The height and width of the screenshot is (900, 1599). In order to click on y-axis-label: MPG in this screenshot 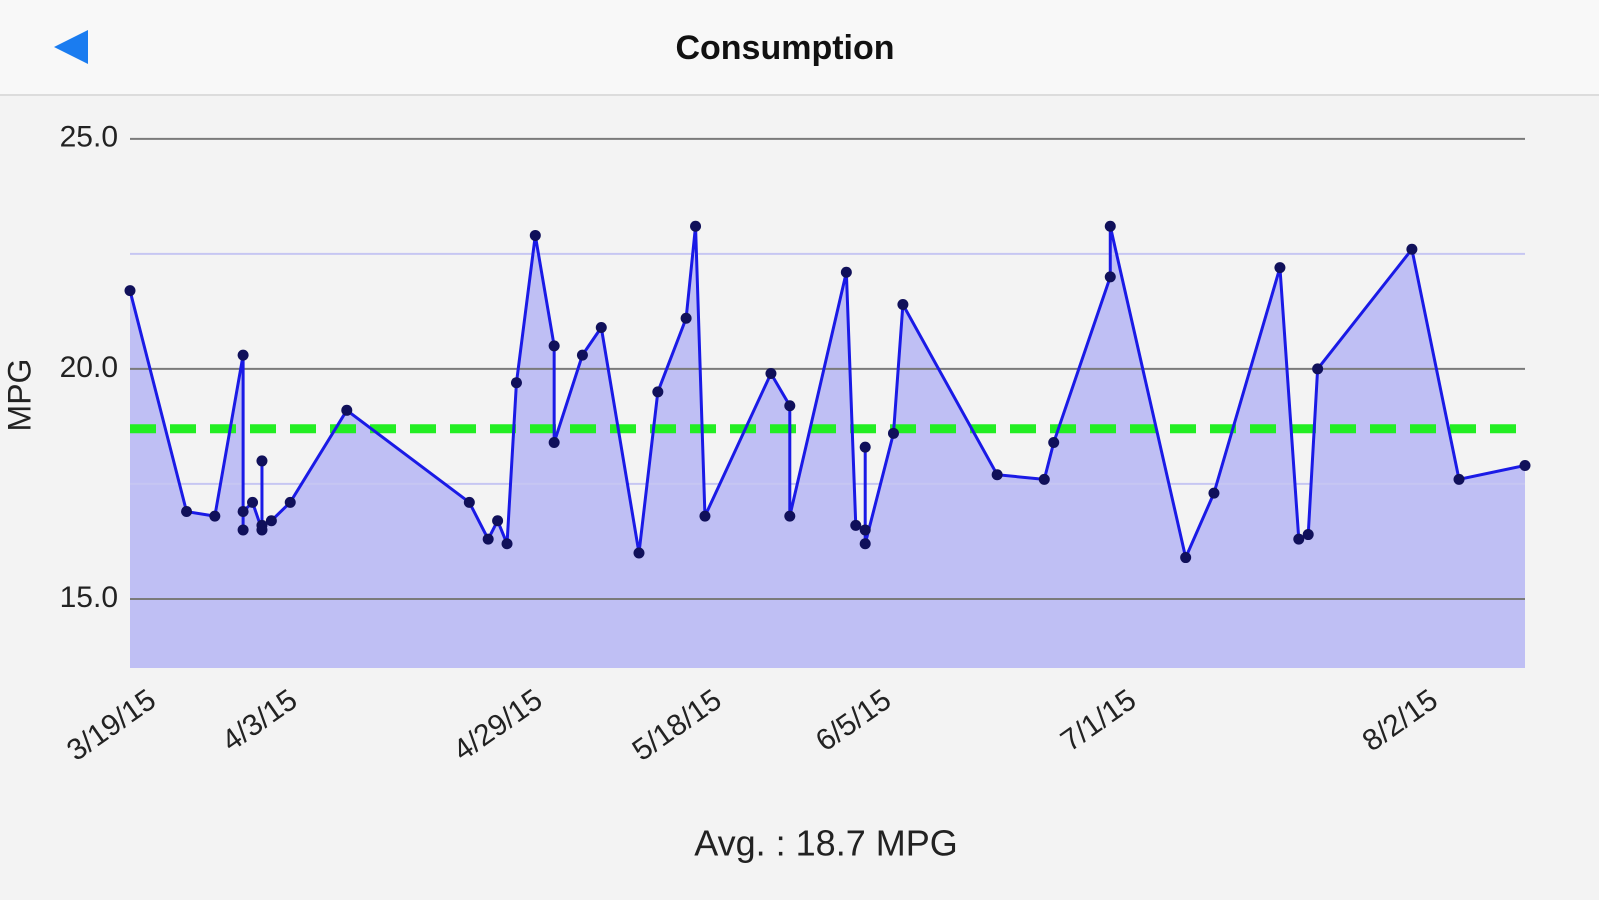, I will do `click(19, 395)`.